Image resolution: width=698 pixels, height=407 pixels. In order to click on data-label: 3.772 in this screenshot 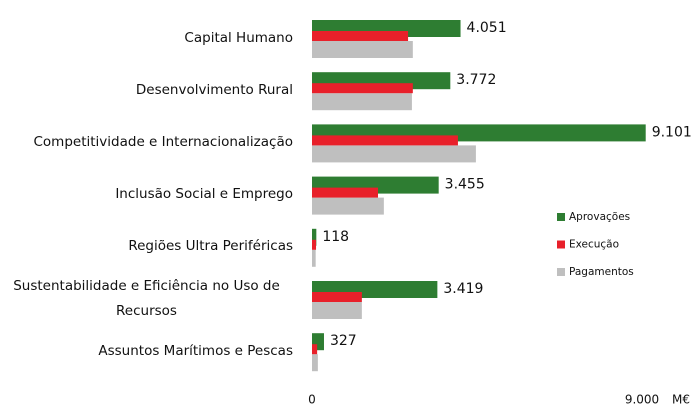, I will do `click(476, 80)`.